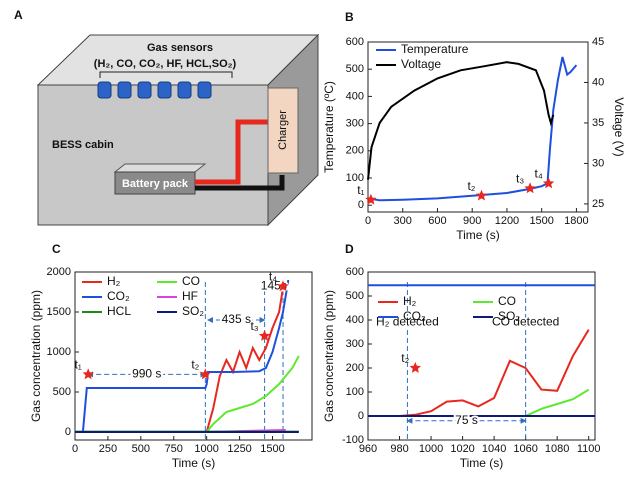  I want to click on x-tick-label: 980, so click(399, 449).